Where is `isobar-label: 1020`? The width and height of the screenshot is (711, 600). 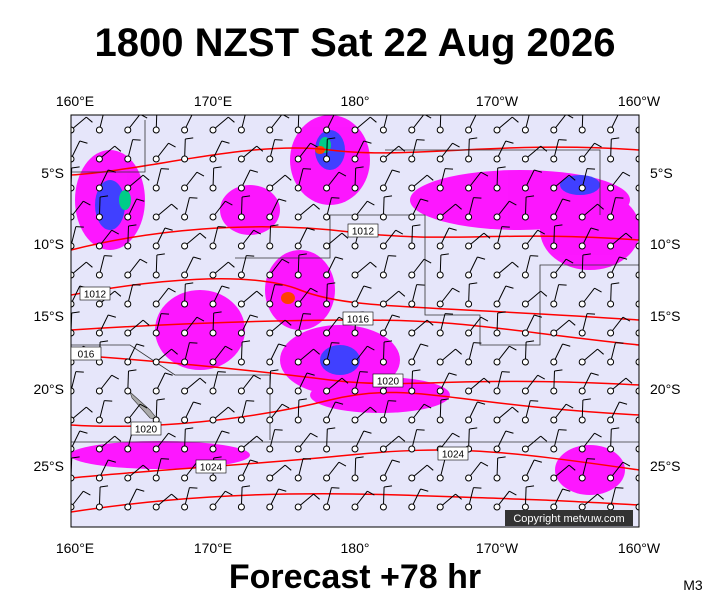
isobar-label: 1020 is located at coordinates (388, 382).